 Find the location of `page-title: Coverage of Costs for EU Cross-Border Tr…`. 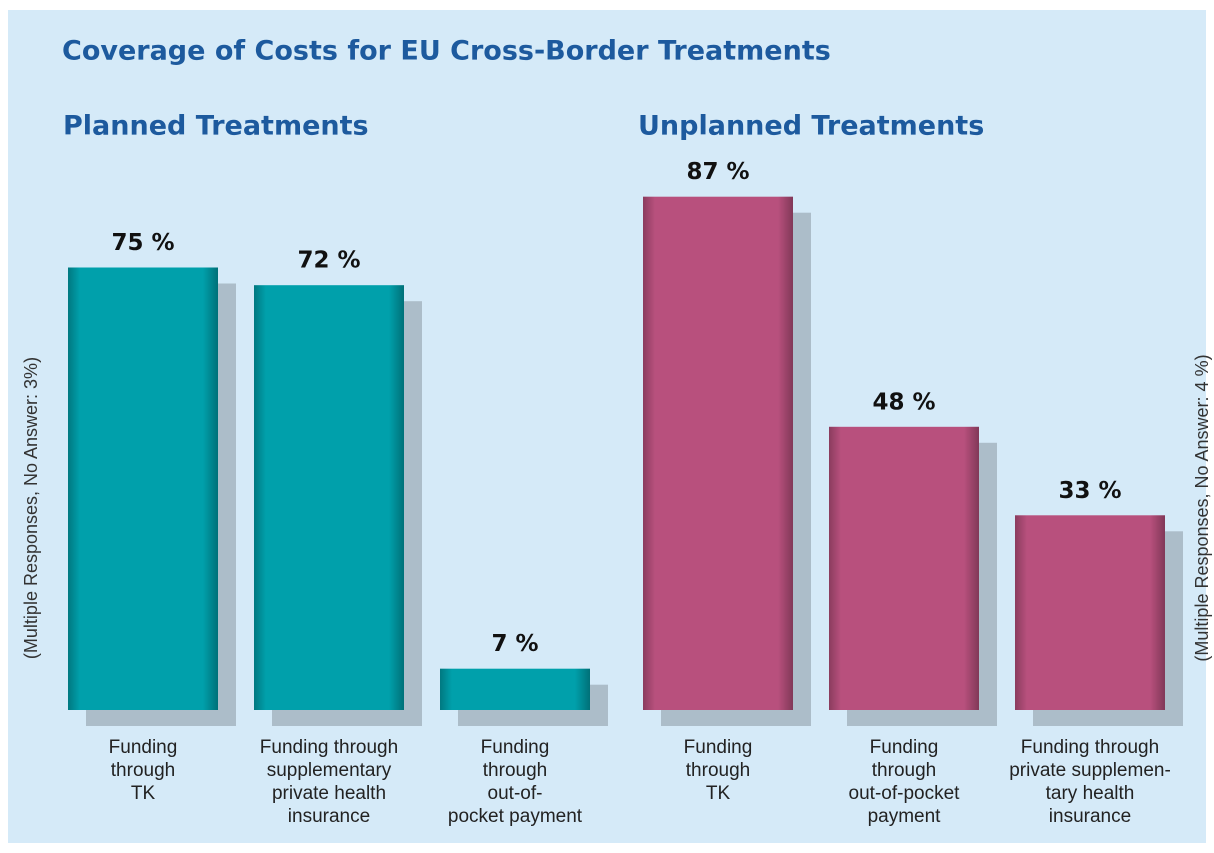

page-title: Coverage of Costs for EU Cross-Border Tr… is located at coordinates (446, 51).